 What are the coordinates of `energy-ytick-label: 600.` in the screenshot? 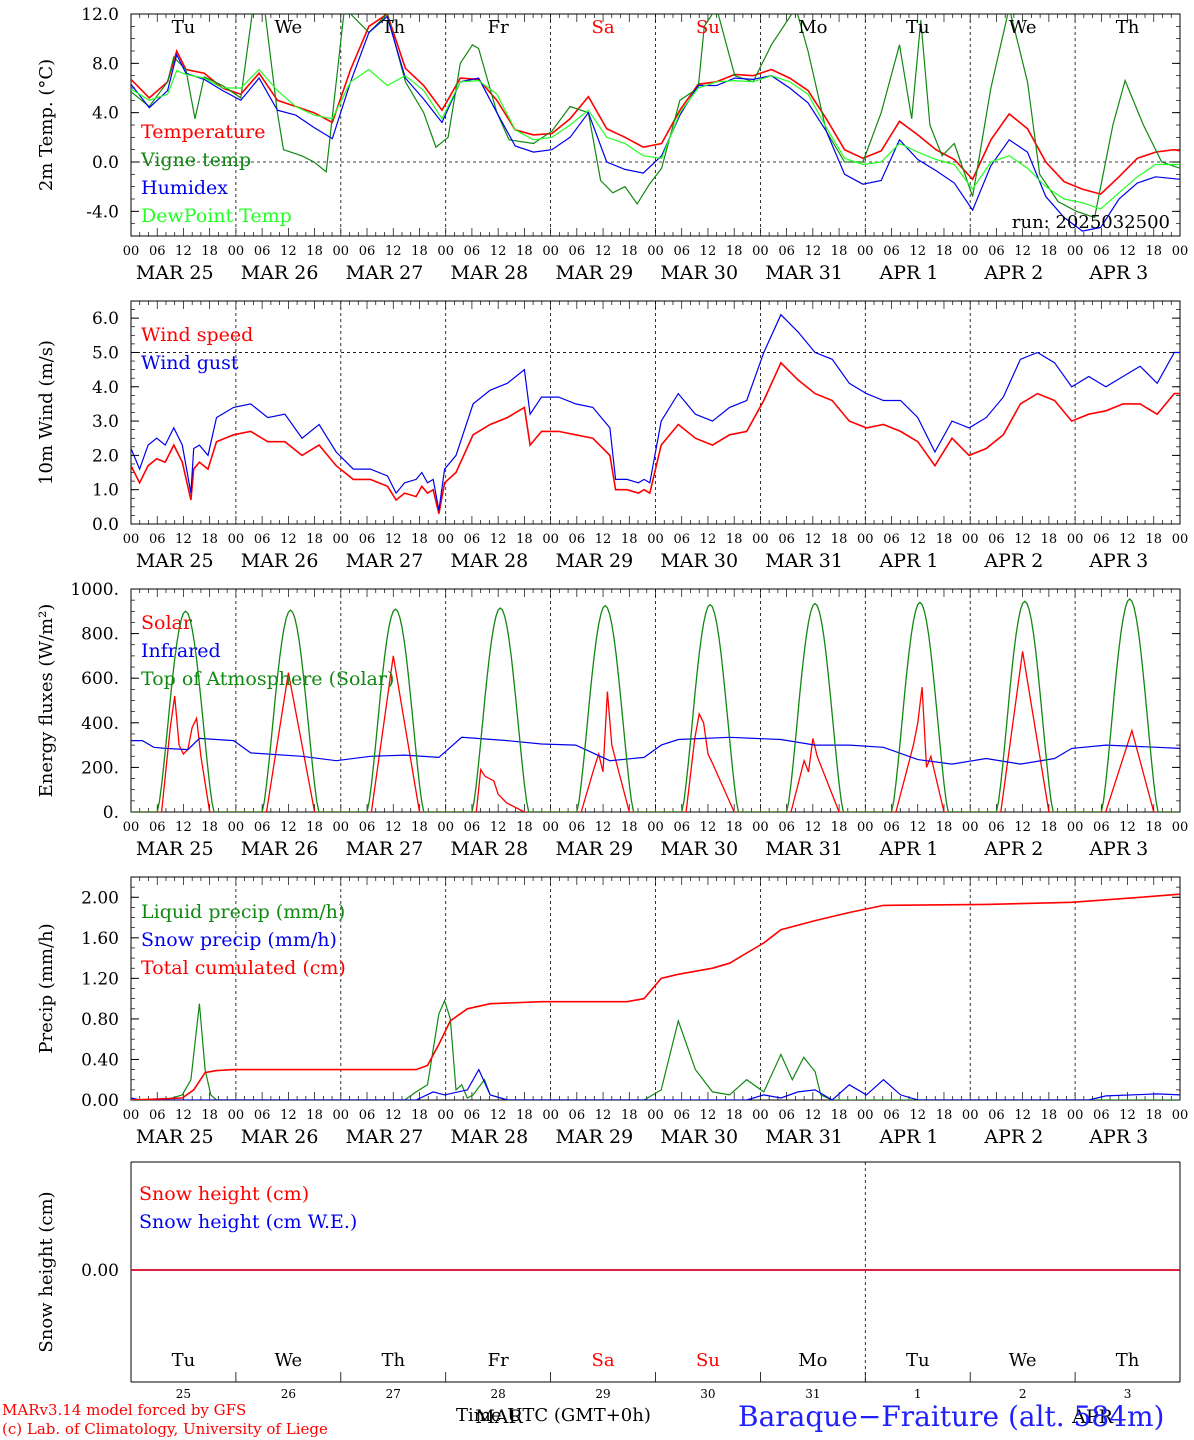 It's located at (100, 679).